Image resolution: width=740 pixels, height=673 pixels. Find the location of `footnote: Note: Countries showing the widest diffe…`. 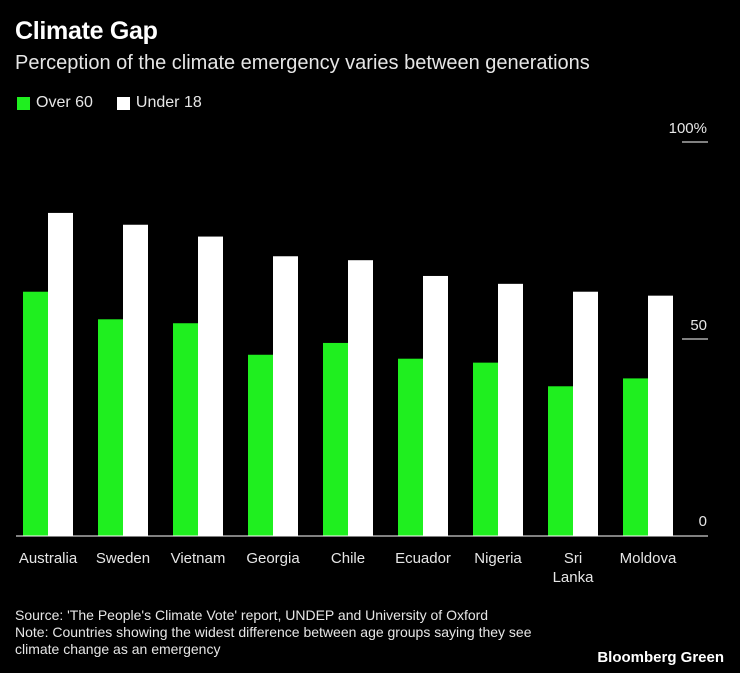

footnote: Note: Countries showing the widest diffe… is located at coordinates (273, 640).